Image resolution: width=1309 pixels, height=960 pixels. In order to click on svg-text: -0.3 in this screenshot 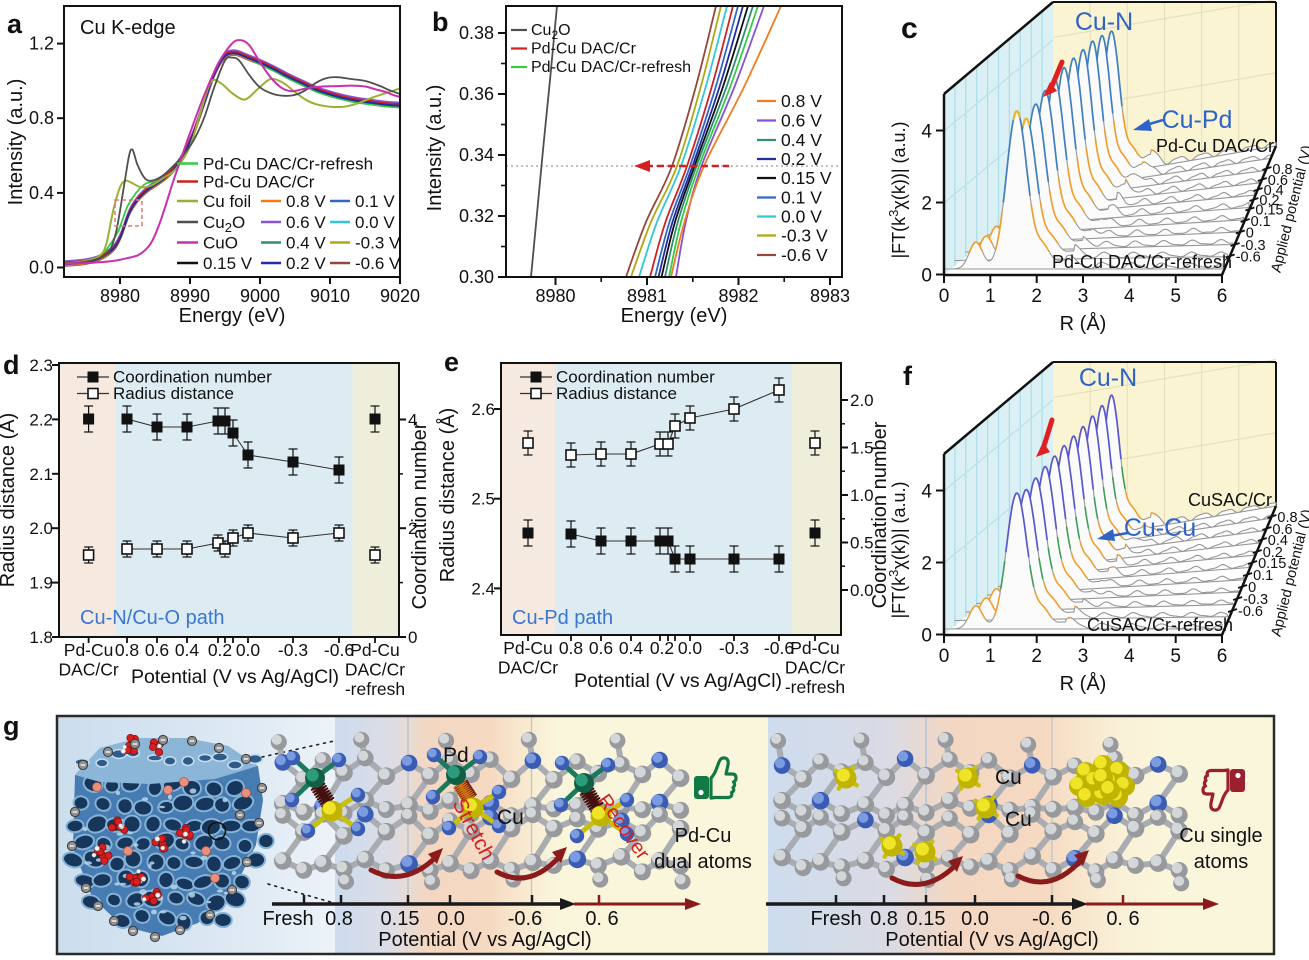, I will do `click(734, 648)`.